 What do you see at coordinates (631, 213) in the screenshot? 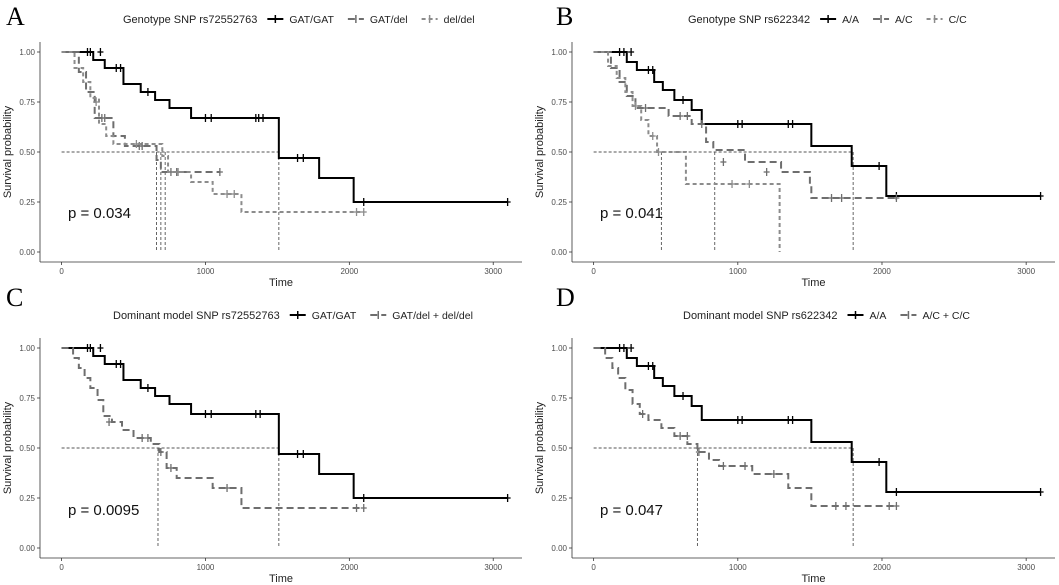
I see `p-value-label: p = 0.041` at bounding box center [631, 213].